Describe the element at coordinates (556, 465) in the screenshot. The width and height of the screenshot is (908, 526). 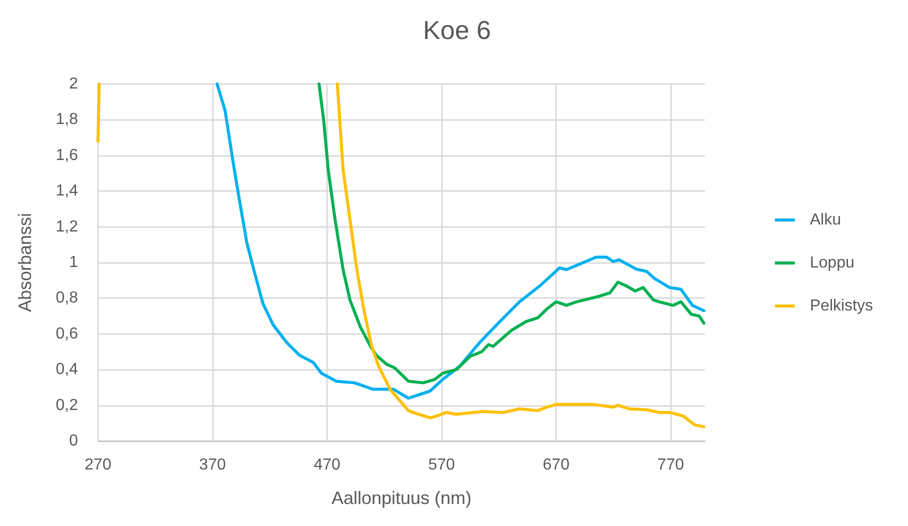
I see `x-tick-label: 670` at that location.